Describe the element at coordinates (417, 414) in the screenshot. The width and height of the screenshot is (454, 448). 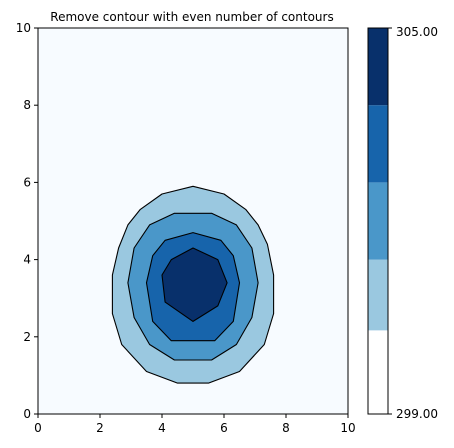
I see `colorbar-min-label: 299.00` at that location.